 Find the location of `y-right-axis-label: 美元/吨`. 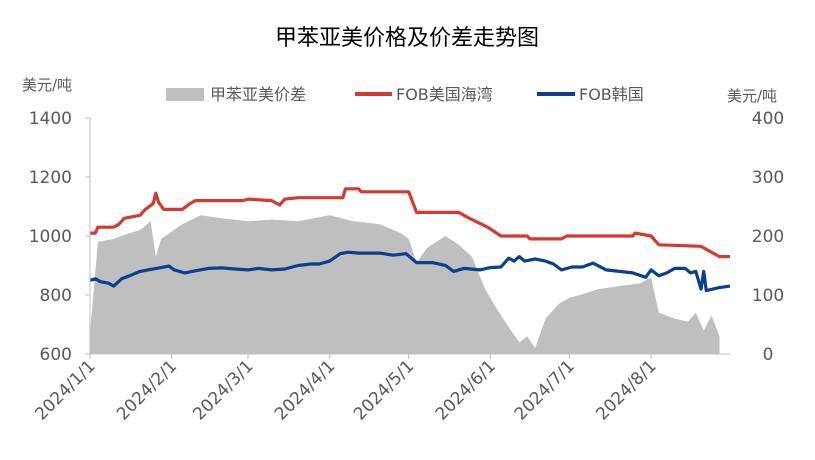

y-right-axis-label: 美元/吨 is located at coordinates (752, 96).